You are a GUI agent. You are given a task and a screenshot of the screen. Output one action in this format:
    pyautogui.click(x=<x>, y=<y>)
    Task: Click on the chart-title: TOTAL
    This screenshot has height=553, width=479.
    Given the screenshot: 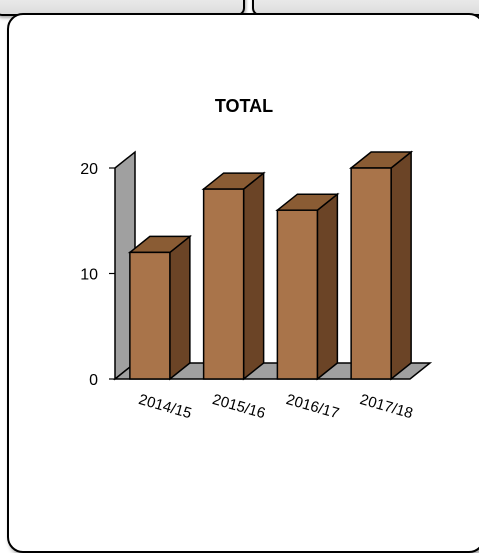 What is the action you would take?
    pyautogui.click(x=244, y=106)
    